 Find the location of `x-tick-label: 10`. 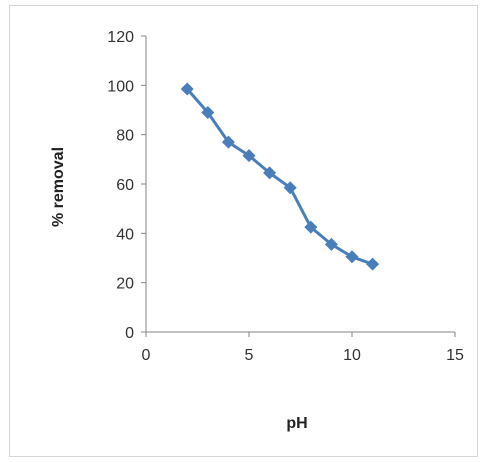

x-tick-label: 10 is located at coordinates (352, 355).